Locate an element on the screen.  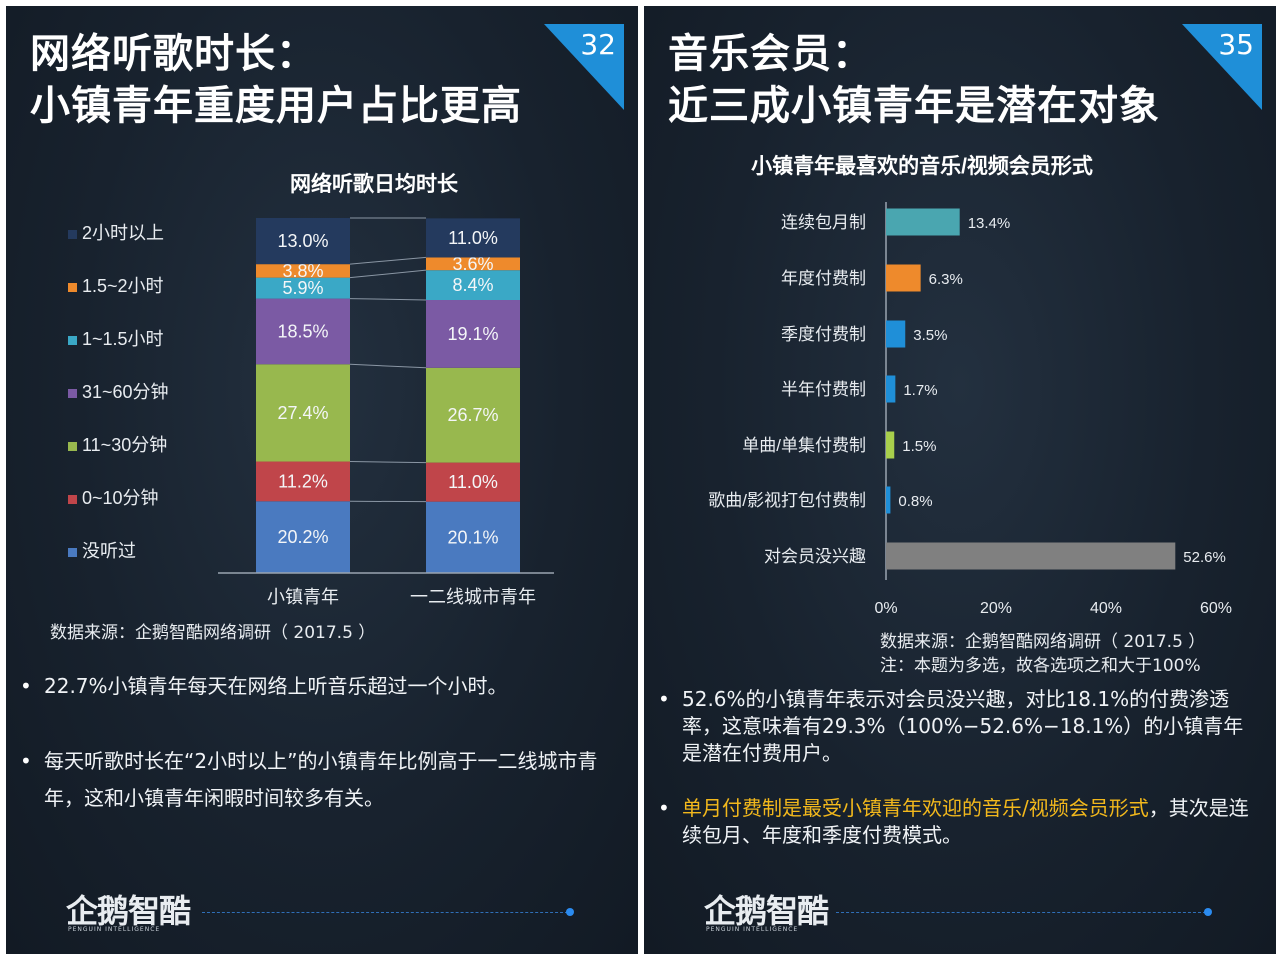
category-label: 单曲/单集付费制 is located at coordinates (804, 445).